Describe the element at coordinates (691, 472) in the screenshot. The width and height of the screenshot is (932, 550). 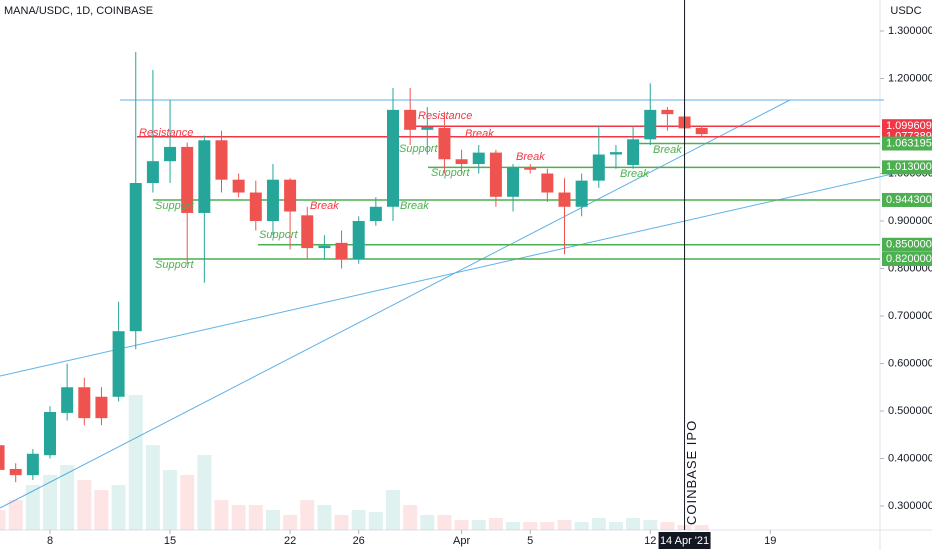
I see `event-note: COINBASE IPO` at that location.